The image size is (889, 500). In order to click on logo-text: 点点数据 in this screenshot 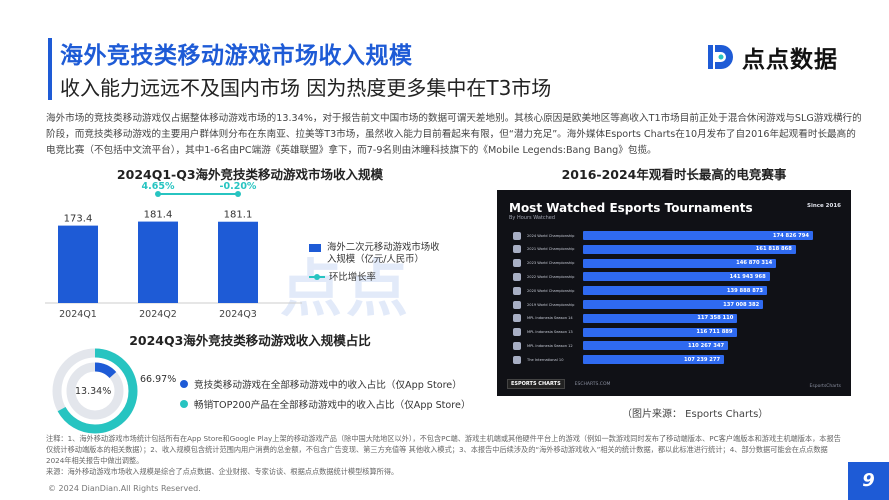, I will do `click(790, 60)`.